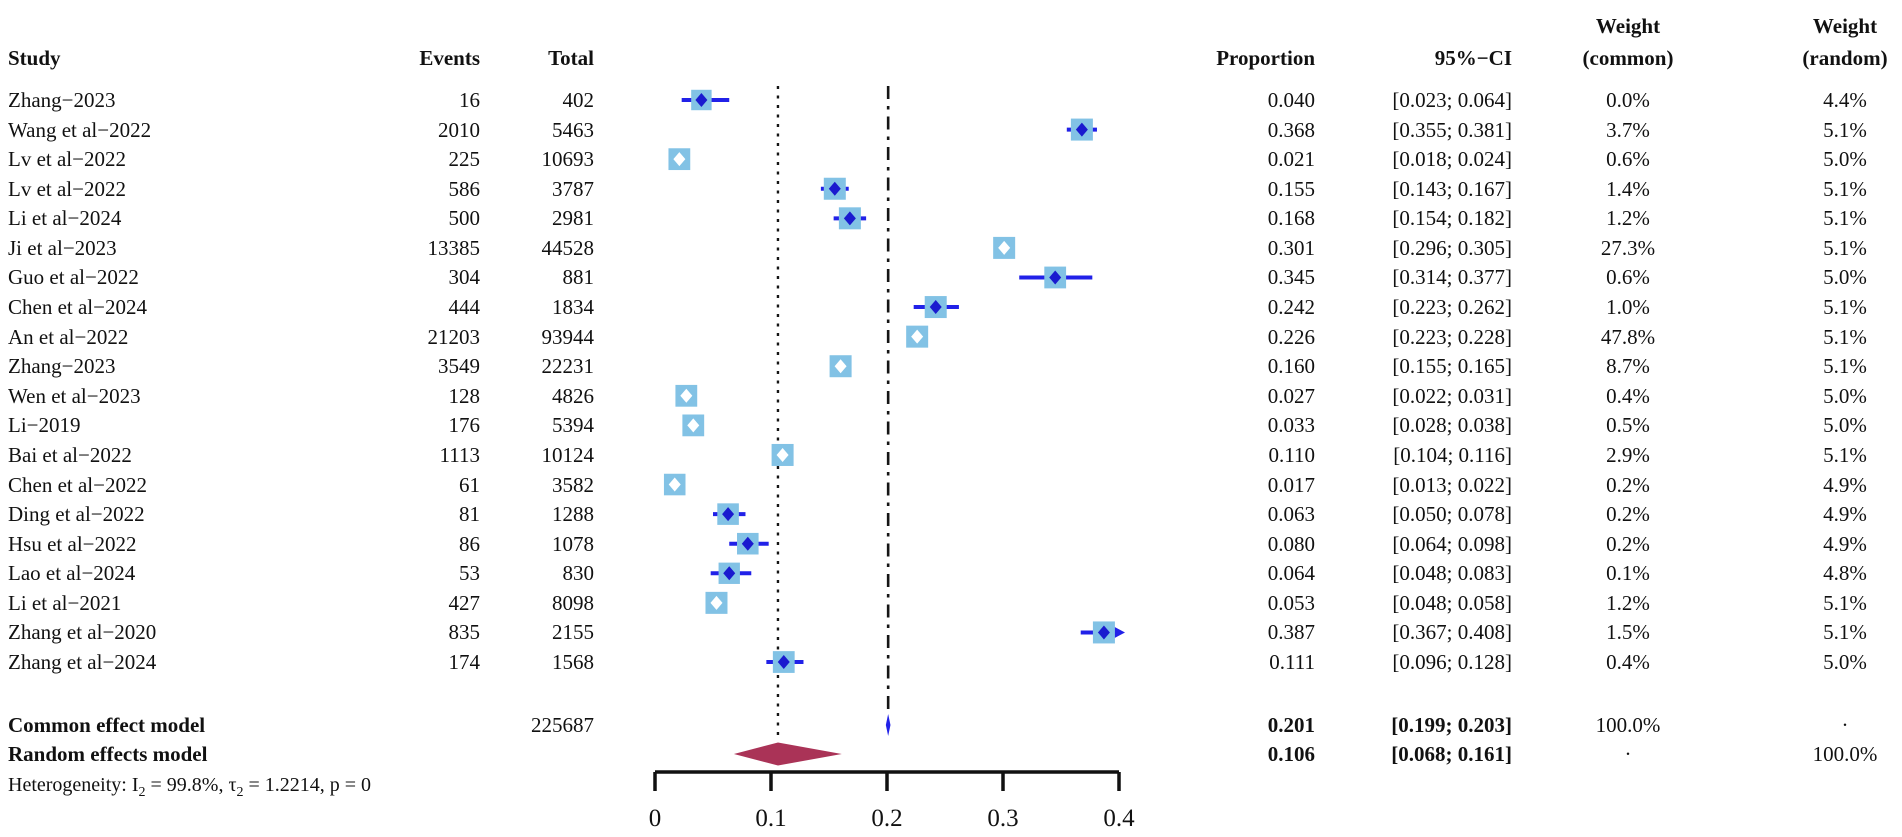 This screenshot has width=1902, height=837. I want to click on study-name: Li−2019, so click(44, 425).